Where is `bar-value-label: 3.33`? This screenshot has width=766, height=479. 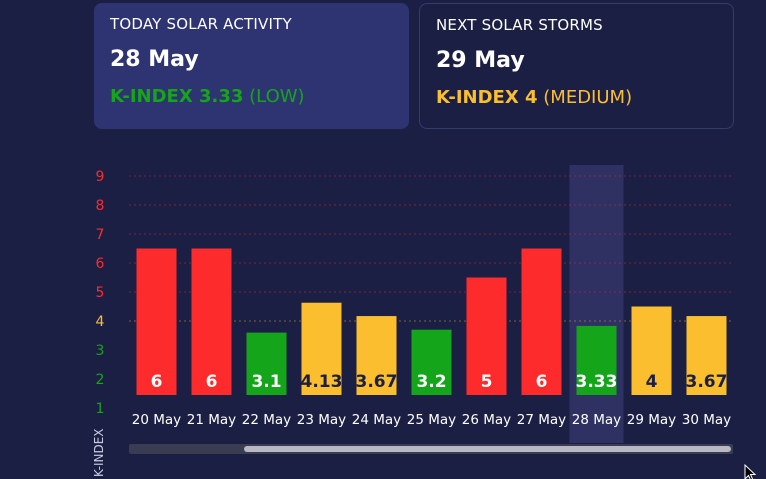
bar-value-label: 3.33 is located at coordinates (597, 382).